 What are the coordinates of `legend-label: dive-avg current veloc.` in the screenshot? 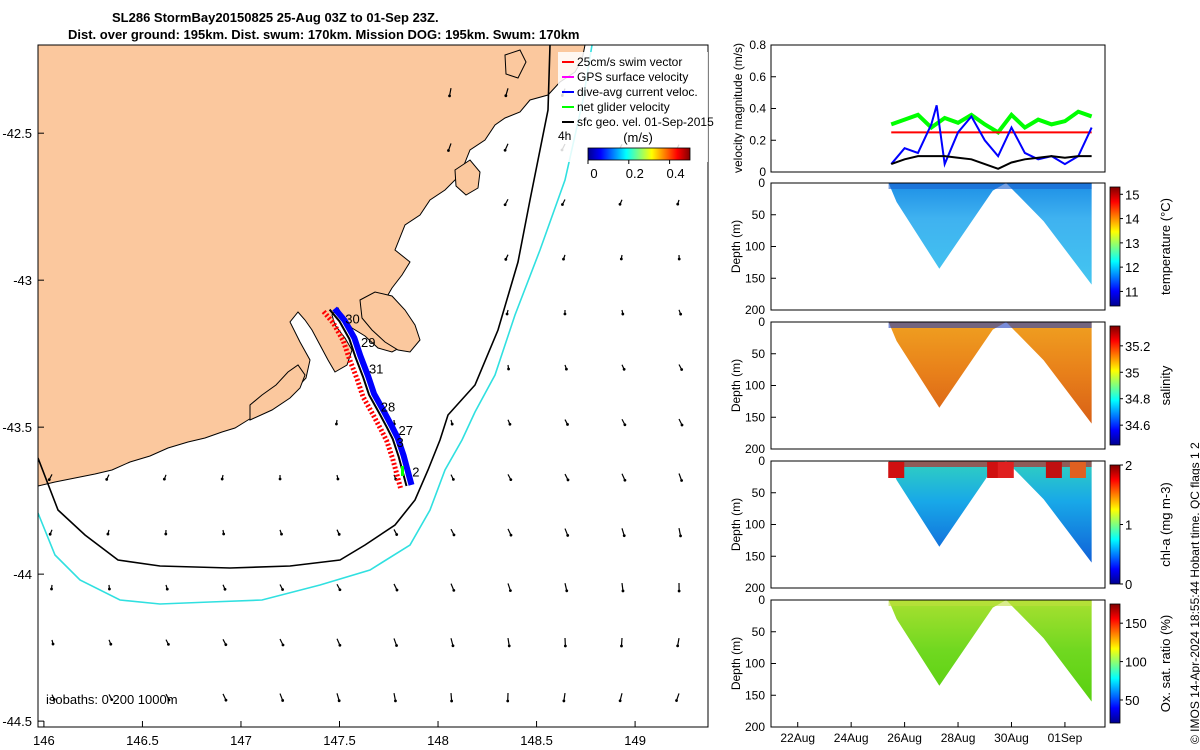 It's located at (637, 92).